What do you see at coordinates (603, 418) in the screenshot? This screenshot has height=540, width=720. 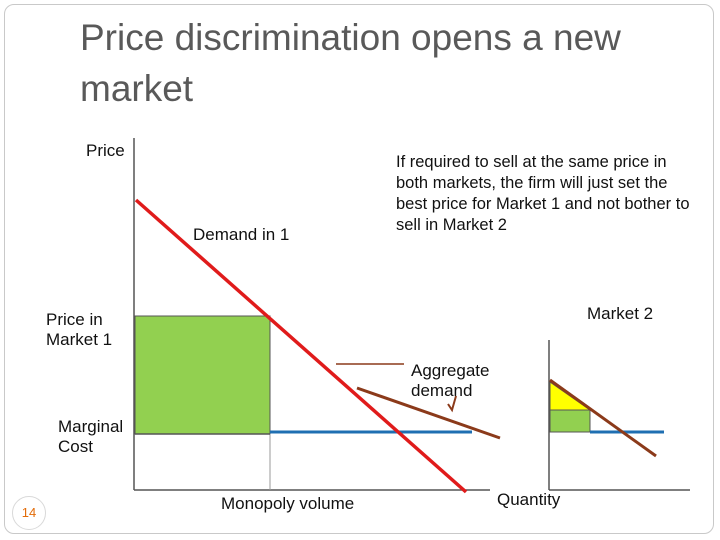 I see `market2-demand-line` at bounding box center [603, 418].